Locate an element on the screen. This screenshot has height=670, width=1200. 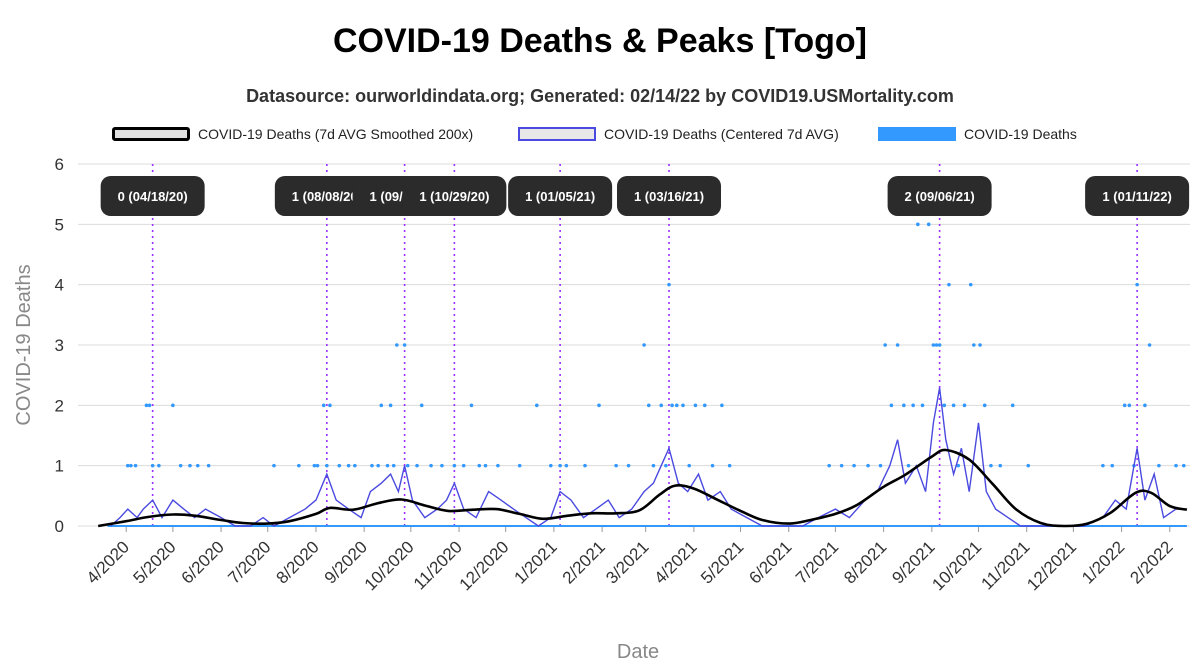
peak-label: 1 (10/29/20) is located at coordinates (454, 196).